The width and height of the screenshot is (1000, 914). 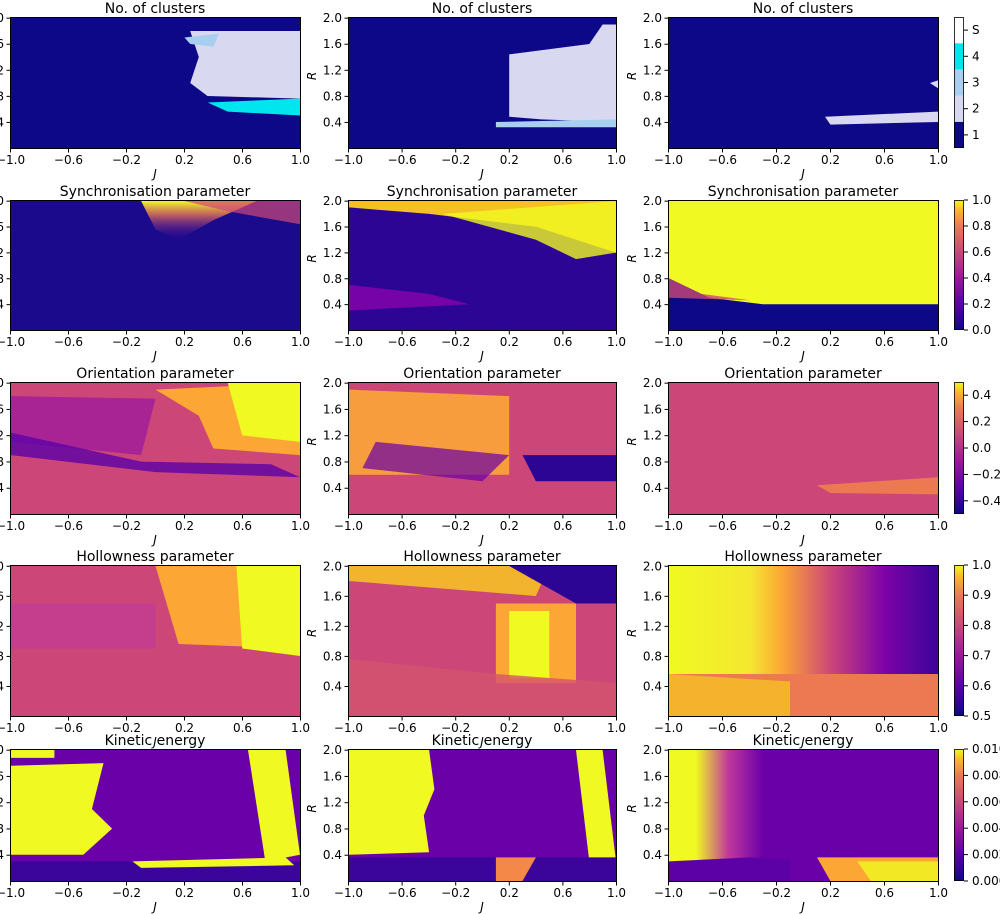 I want to click on colorbar-tick-label: 0.8, so click(x=981, y=226).